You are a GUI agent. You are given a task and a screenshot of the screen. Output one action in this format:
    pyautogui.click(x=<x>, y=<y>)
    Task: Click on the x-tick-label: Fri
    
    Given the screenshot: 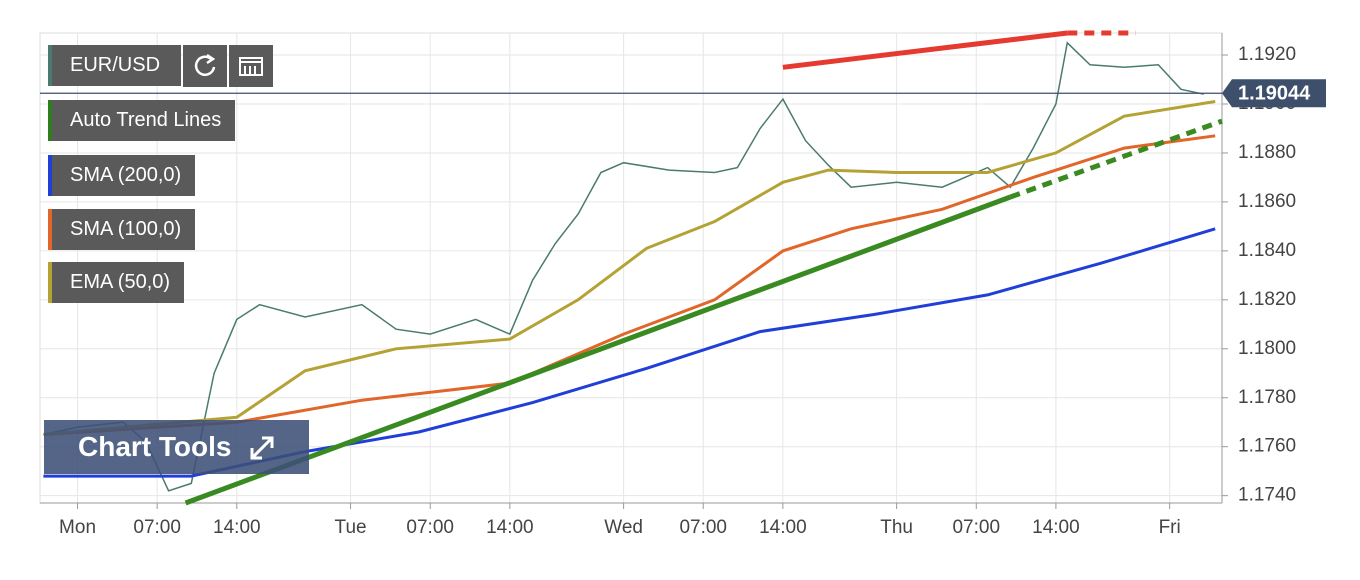 What is the action you would take?
    pyautogui.click(x=1170, y=527)
    